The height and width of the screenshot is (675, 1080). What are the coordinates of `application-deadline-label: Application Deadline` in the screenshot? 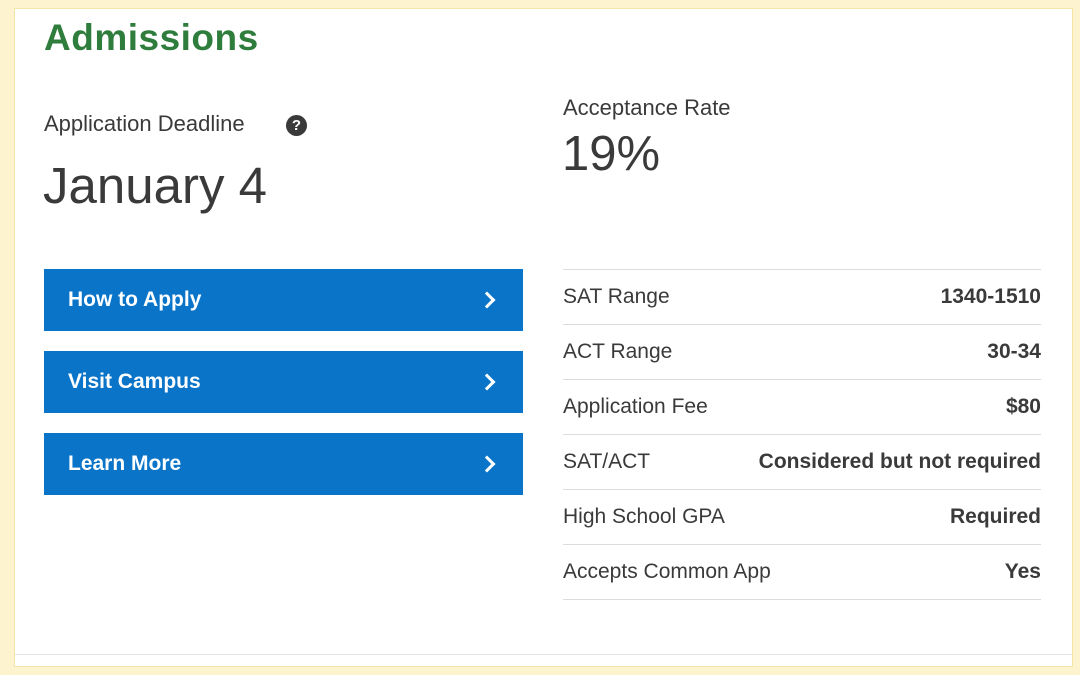 It's located at (144, 123).